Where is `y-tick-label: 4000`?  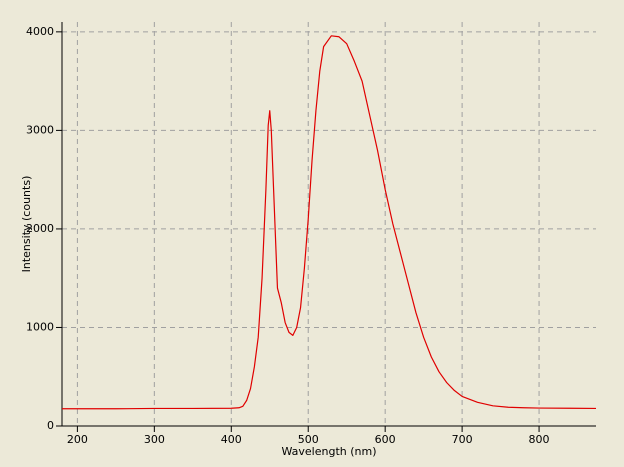 y-tick-label: 4000 is located at coordinates (40, 31).